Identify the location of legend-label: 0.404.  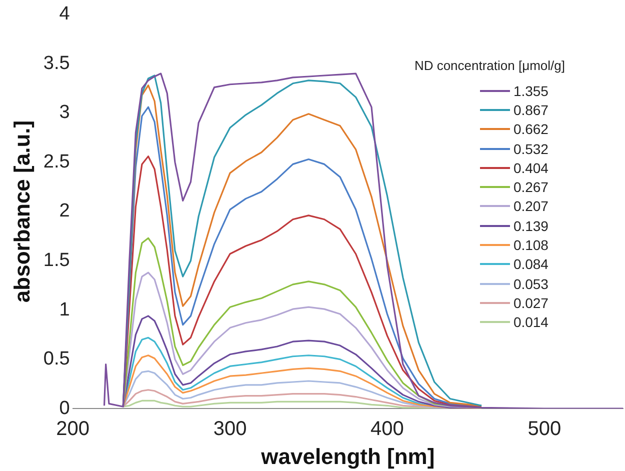
(530, 168).